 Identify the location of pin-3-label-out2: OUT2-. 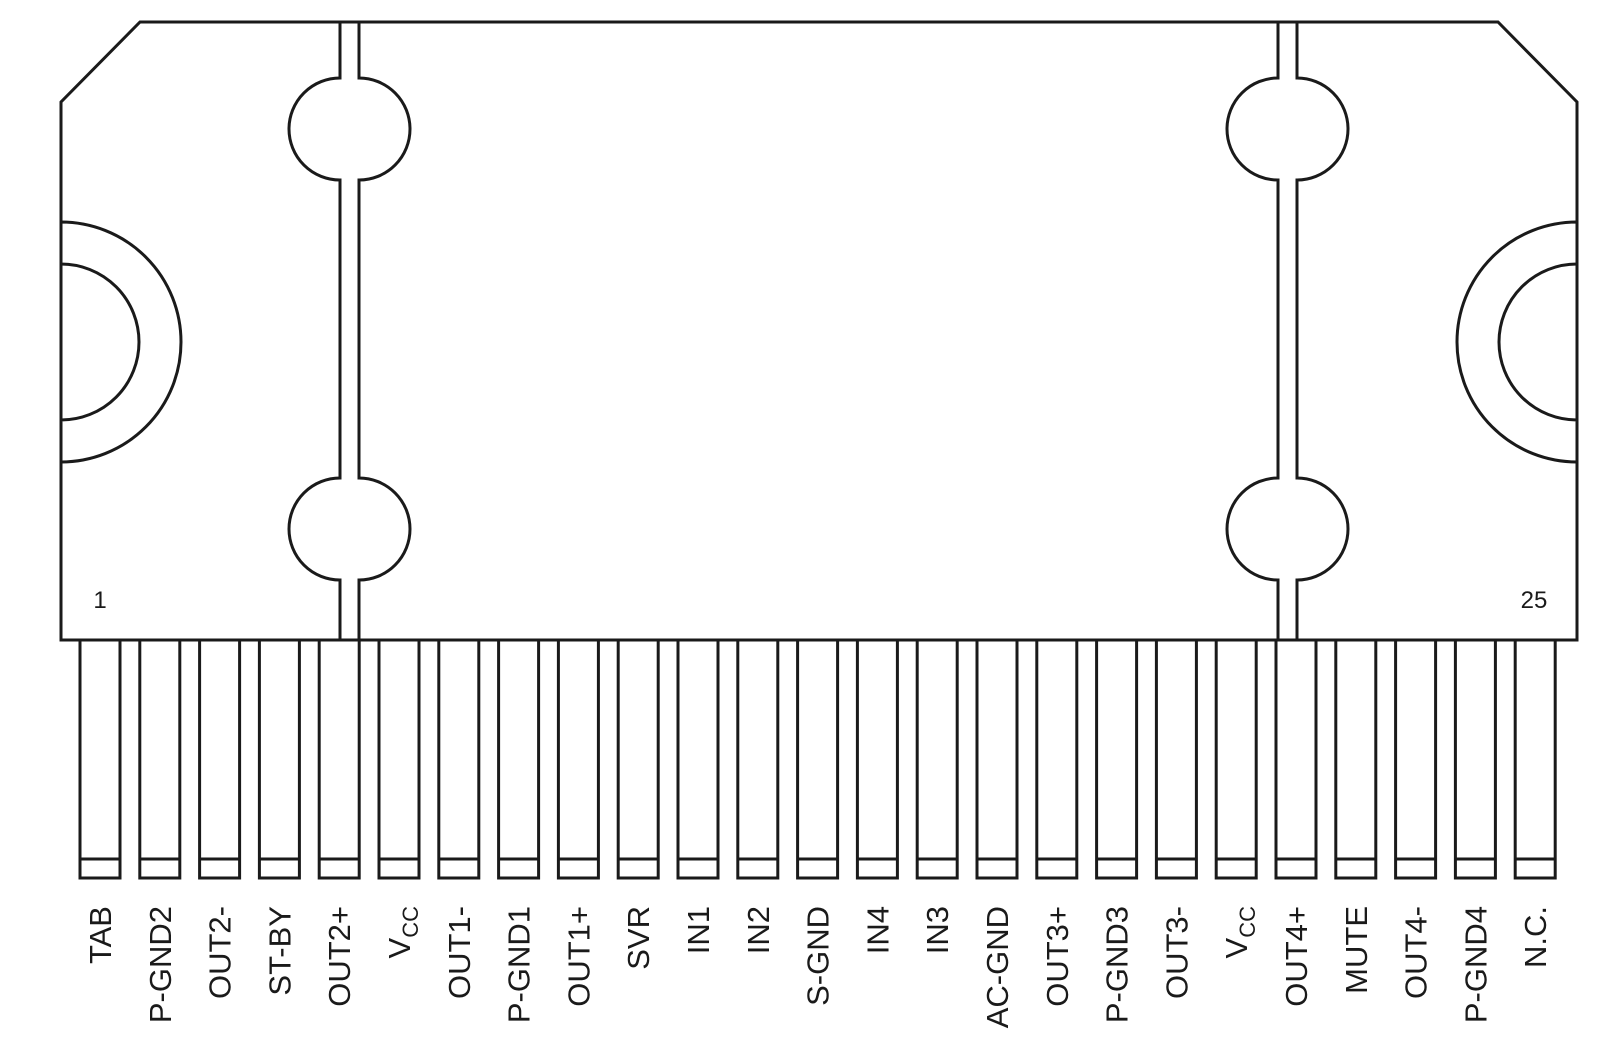
(220, 952).